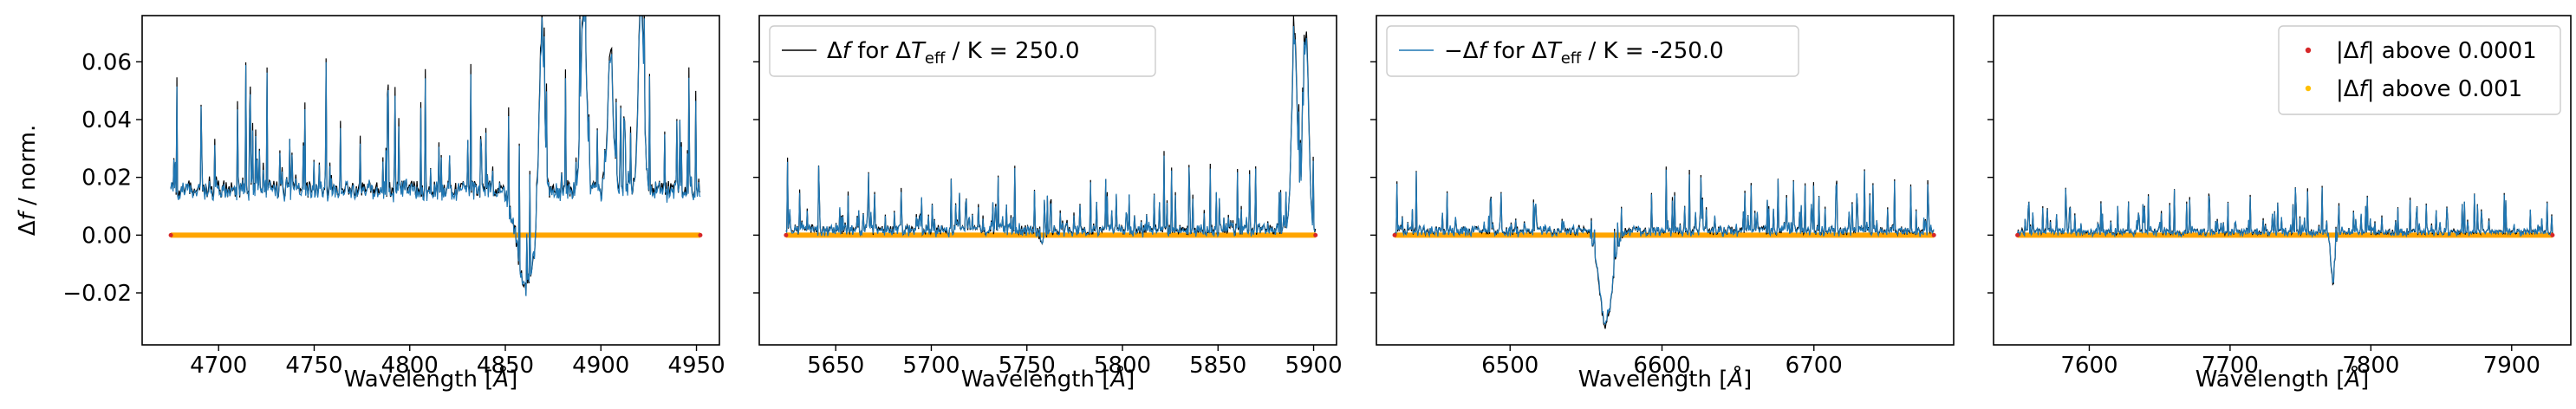 This screenshot has height=409, width=2576. What do you see at coordinates (2436, 51) in the screenshot?
I see `legend-label: |Δf| above 0.0001` at bounding box center [2436, 51].